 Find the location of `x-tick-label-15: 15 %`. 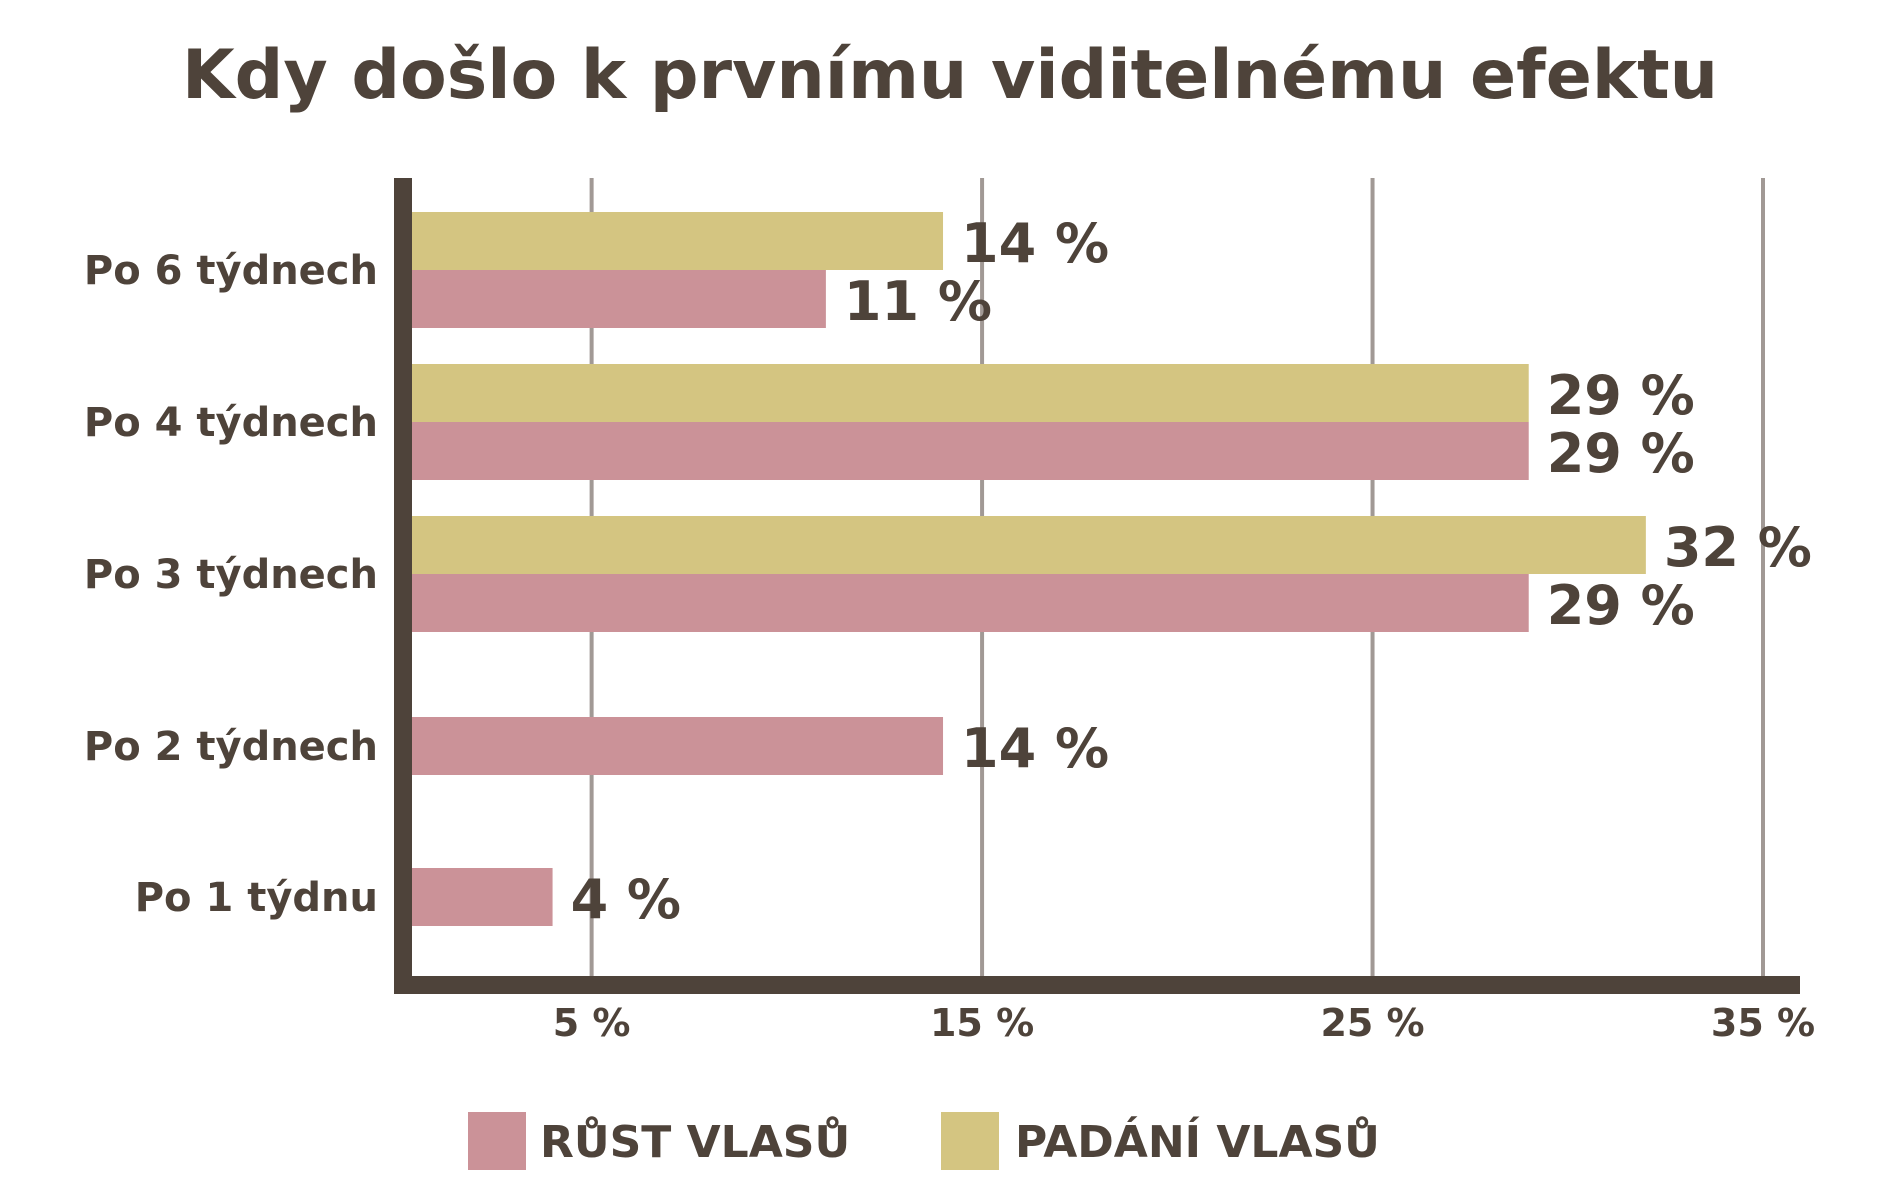

x-tick-label-15: 15 % is located at coordinates (982, 1023).